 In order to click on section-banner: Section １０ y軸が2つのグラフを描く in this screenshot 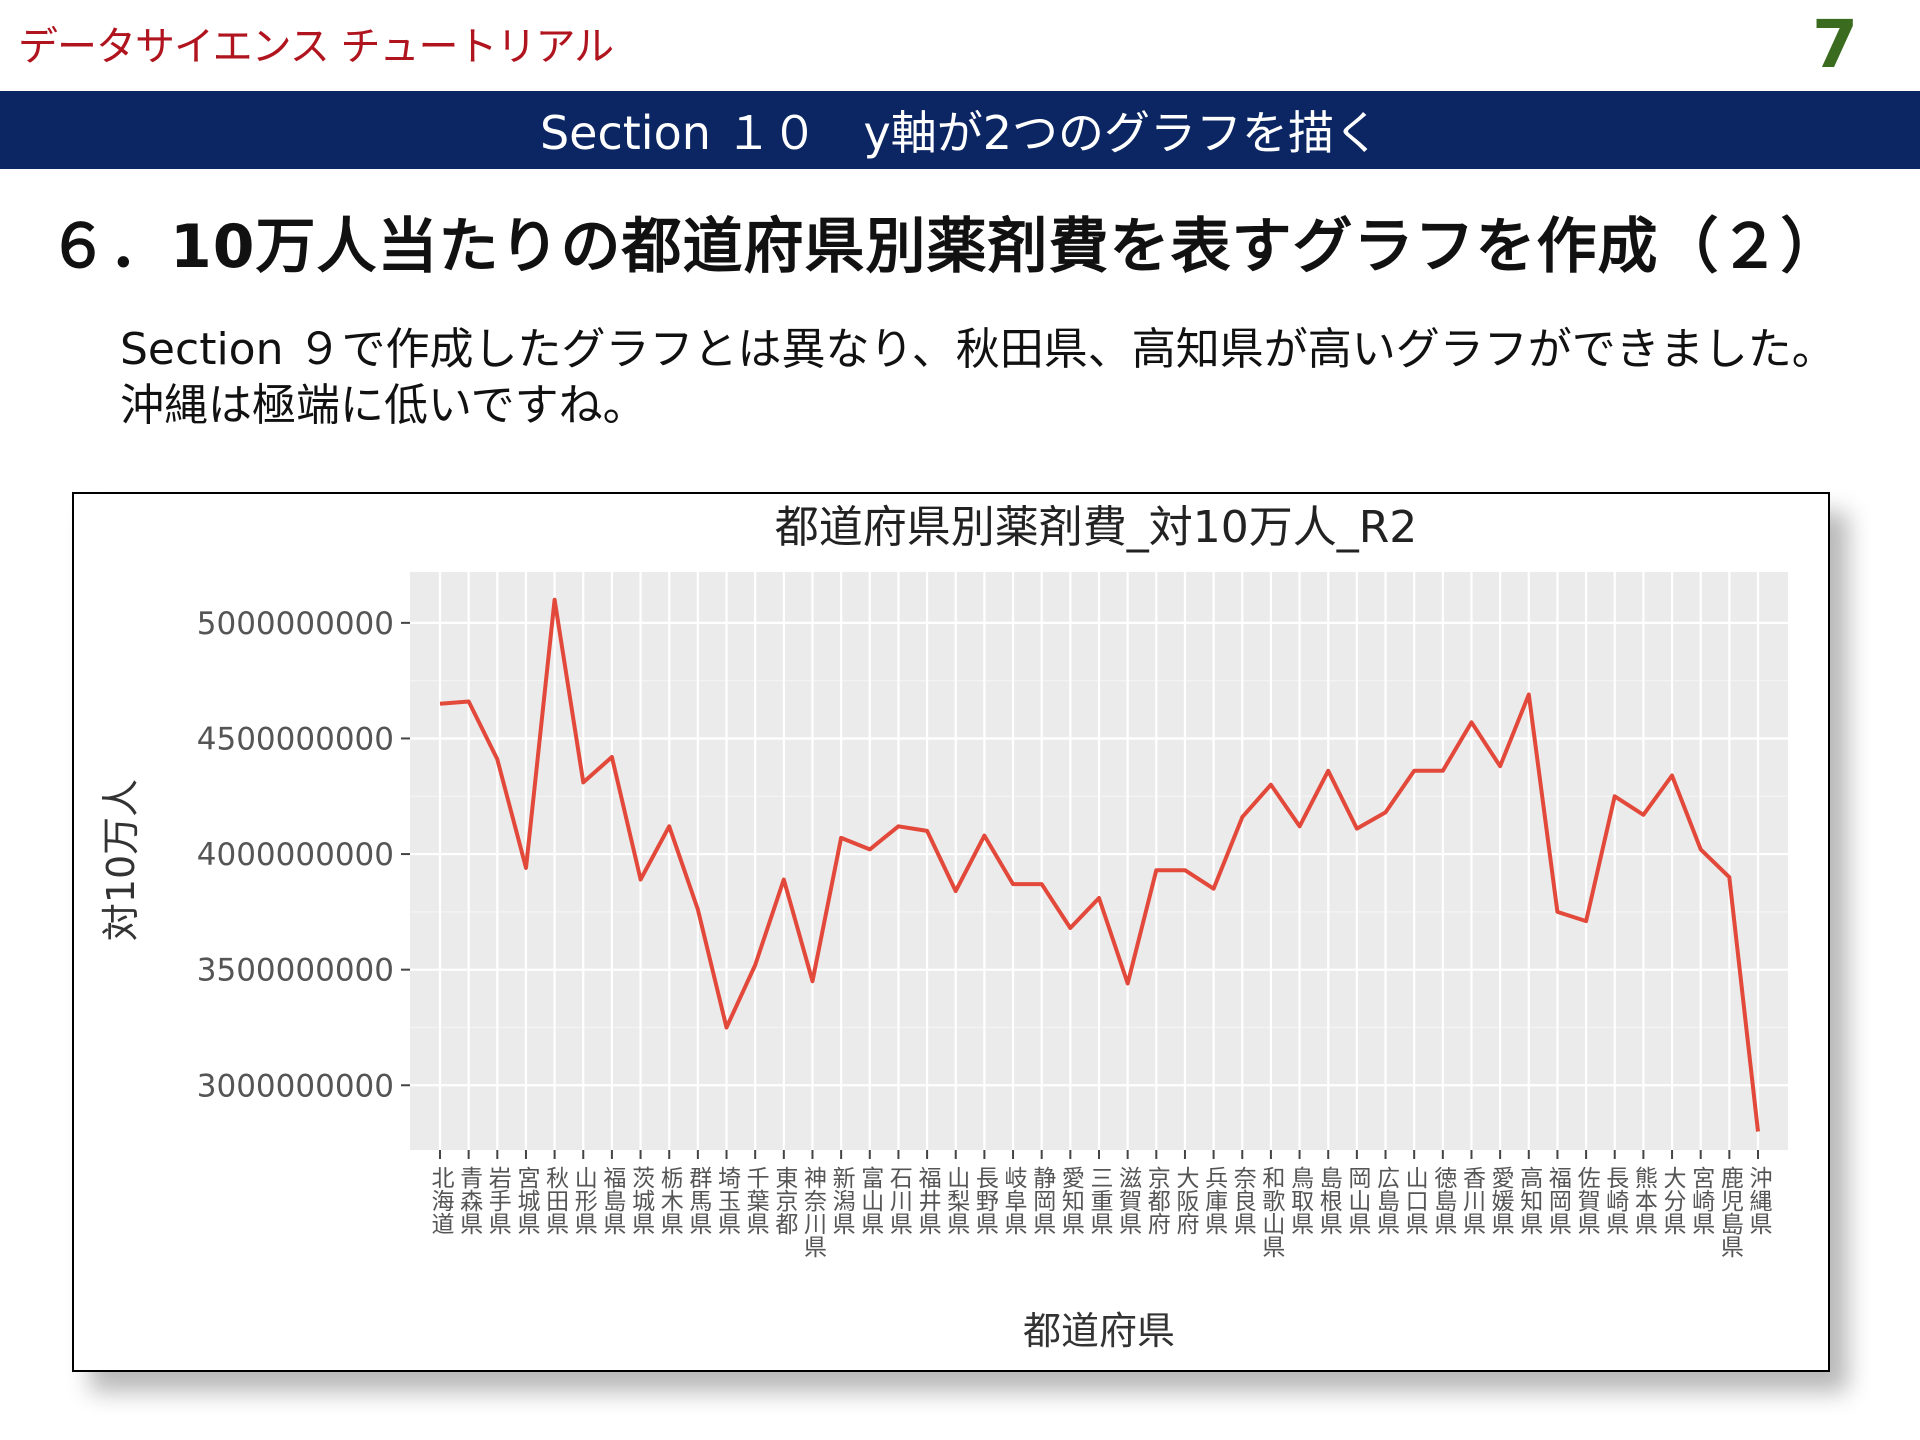, I will do `click(960, 130)`.